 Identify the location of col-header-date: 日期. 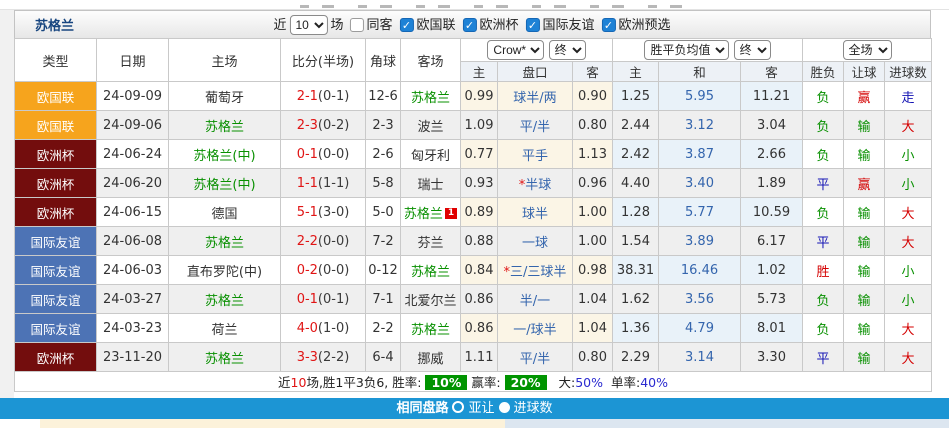
(132, 60).